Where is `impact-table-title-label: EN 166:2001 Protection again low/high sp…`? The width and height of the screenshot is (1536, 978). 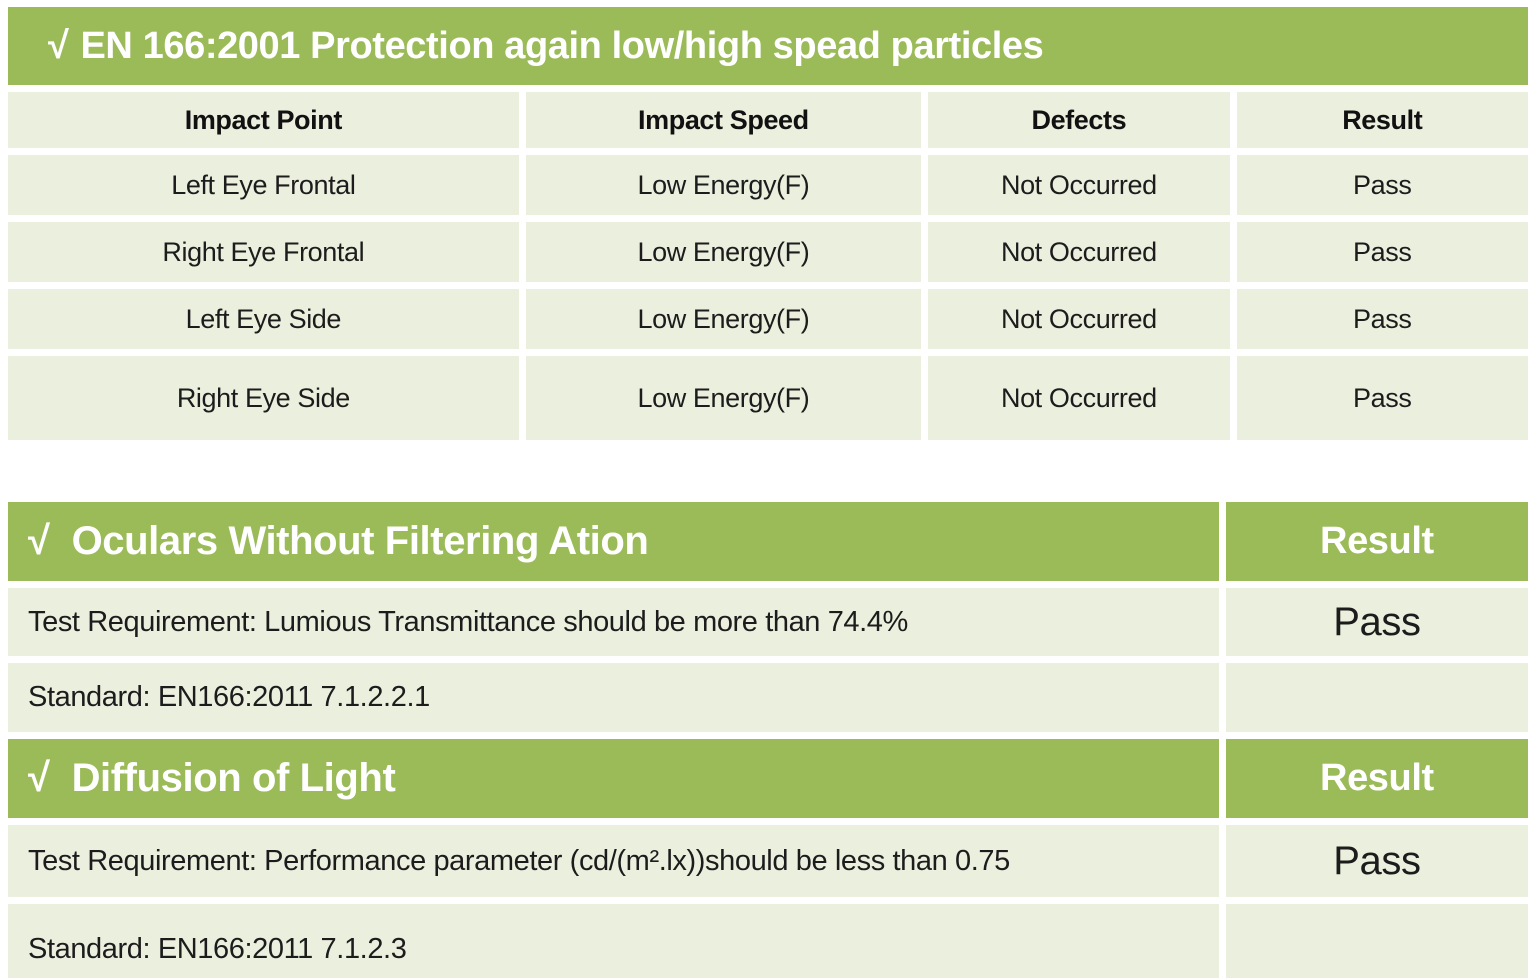
impact-table-title-label: EN 166:2001 Protection again low/high sp… is located at coordinates (562, 45).